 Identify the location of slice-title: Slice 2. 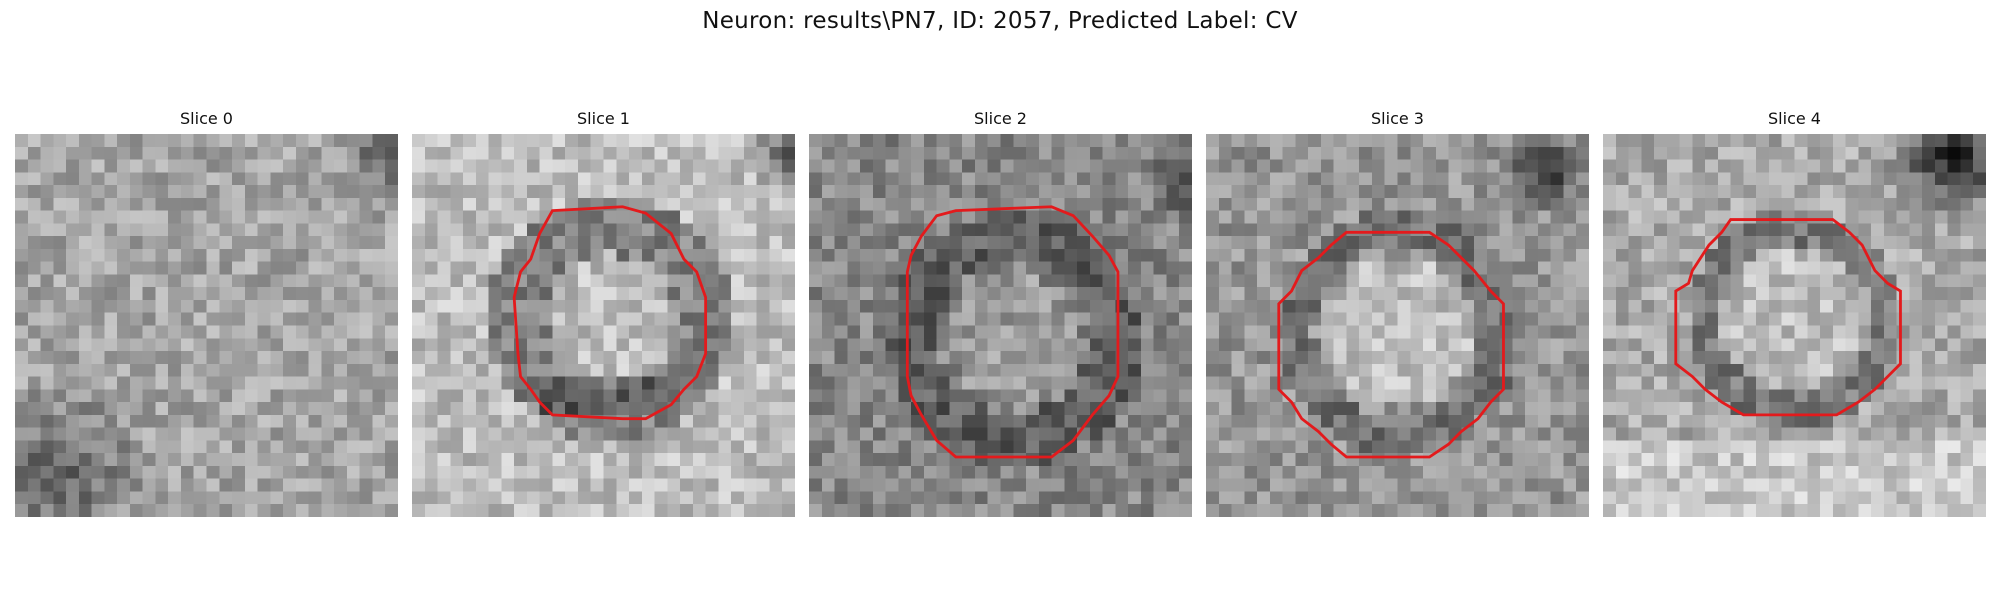
(1000, 118).